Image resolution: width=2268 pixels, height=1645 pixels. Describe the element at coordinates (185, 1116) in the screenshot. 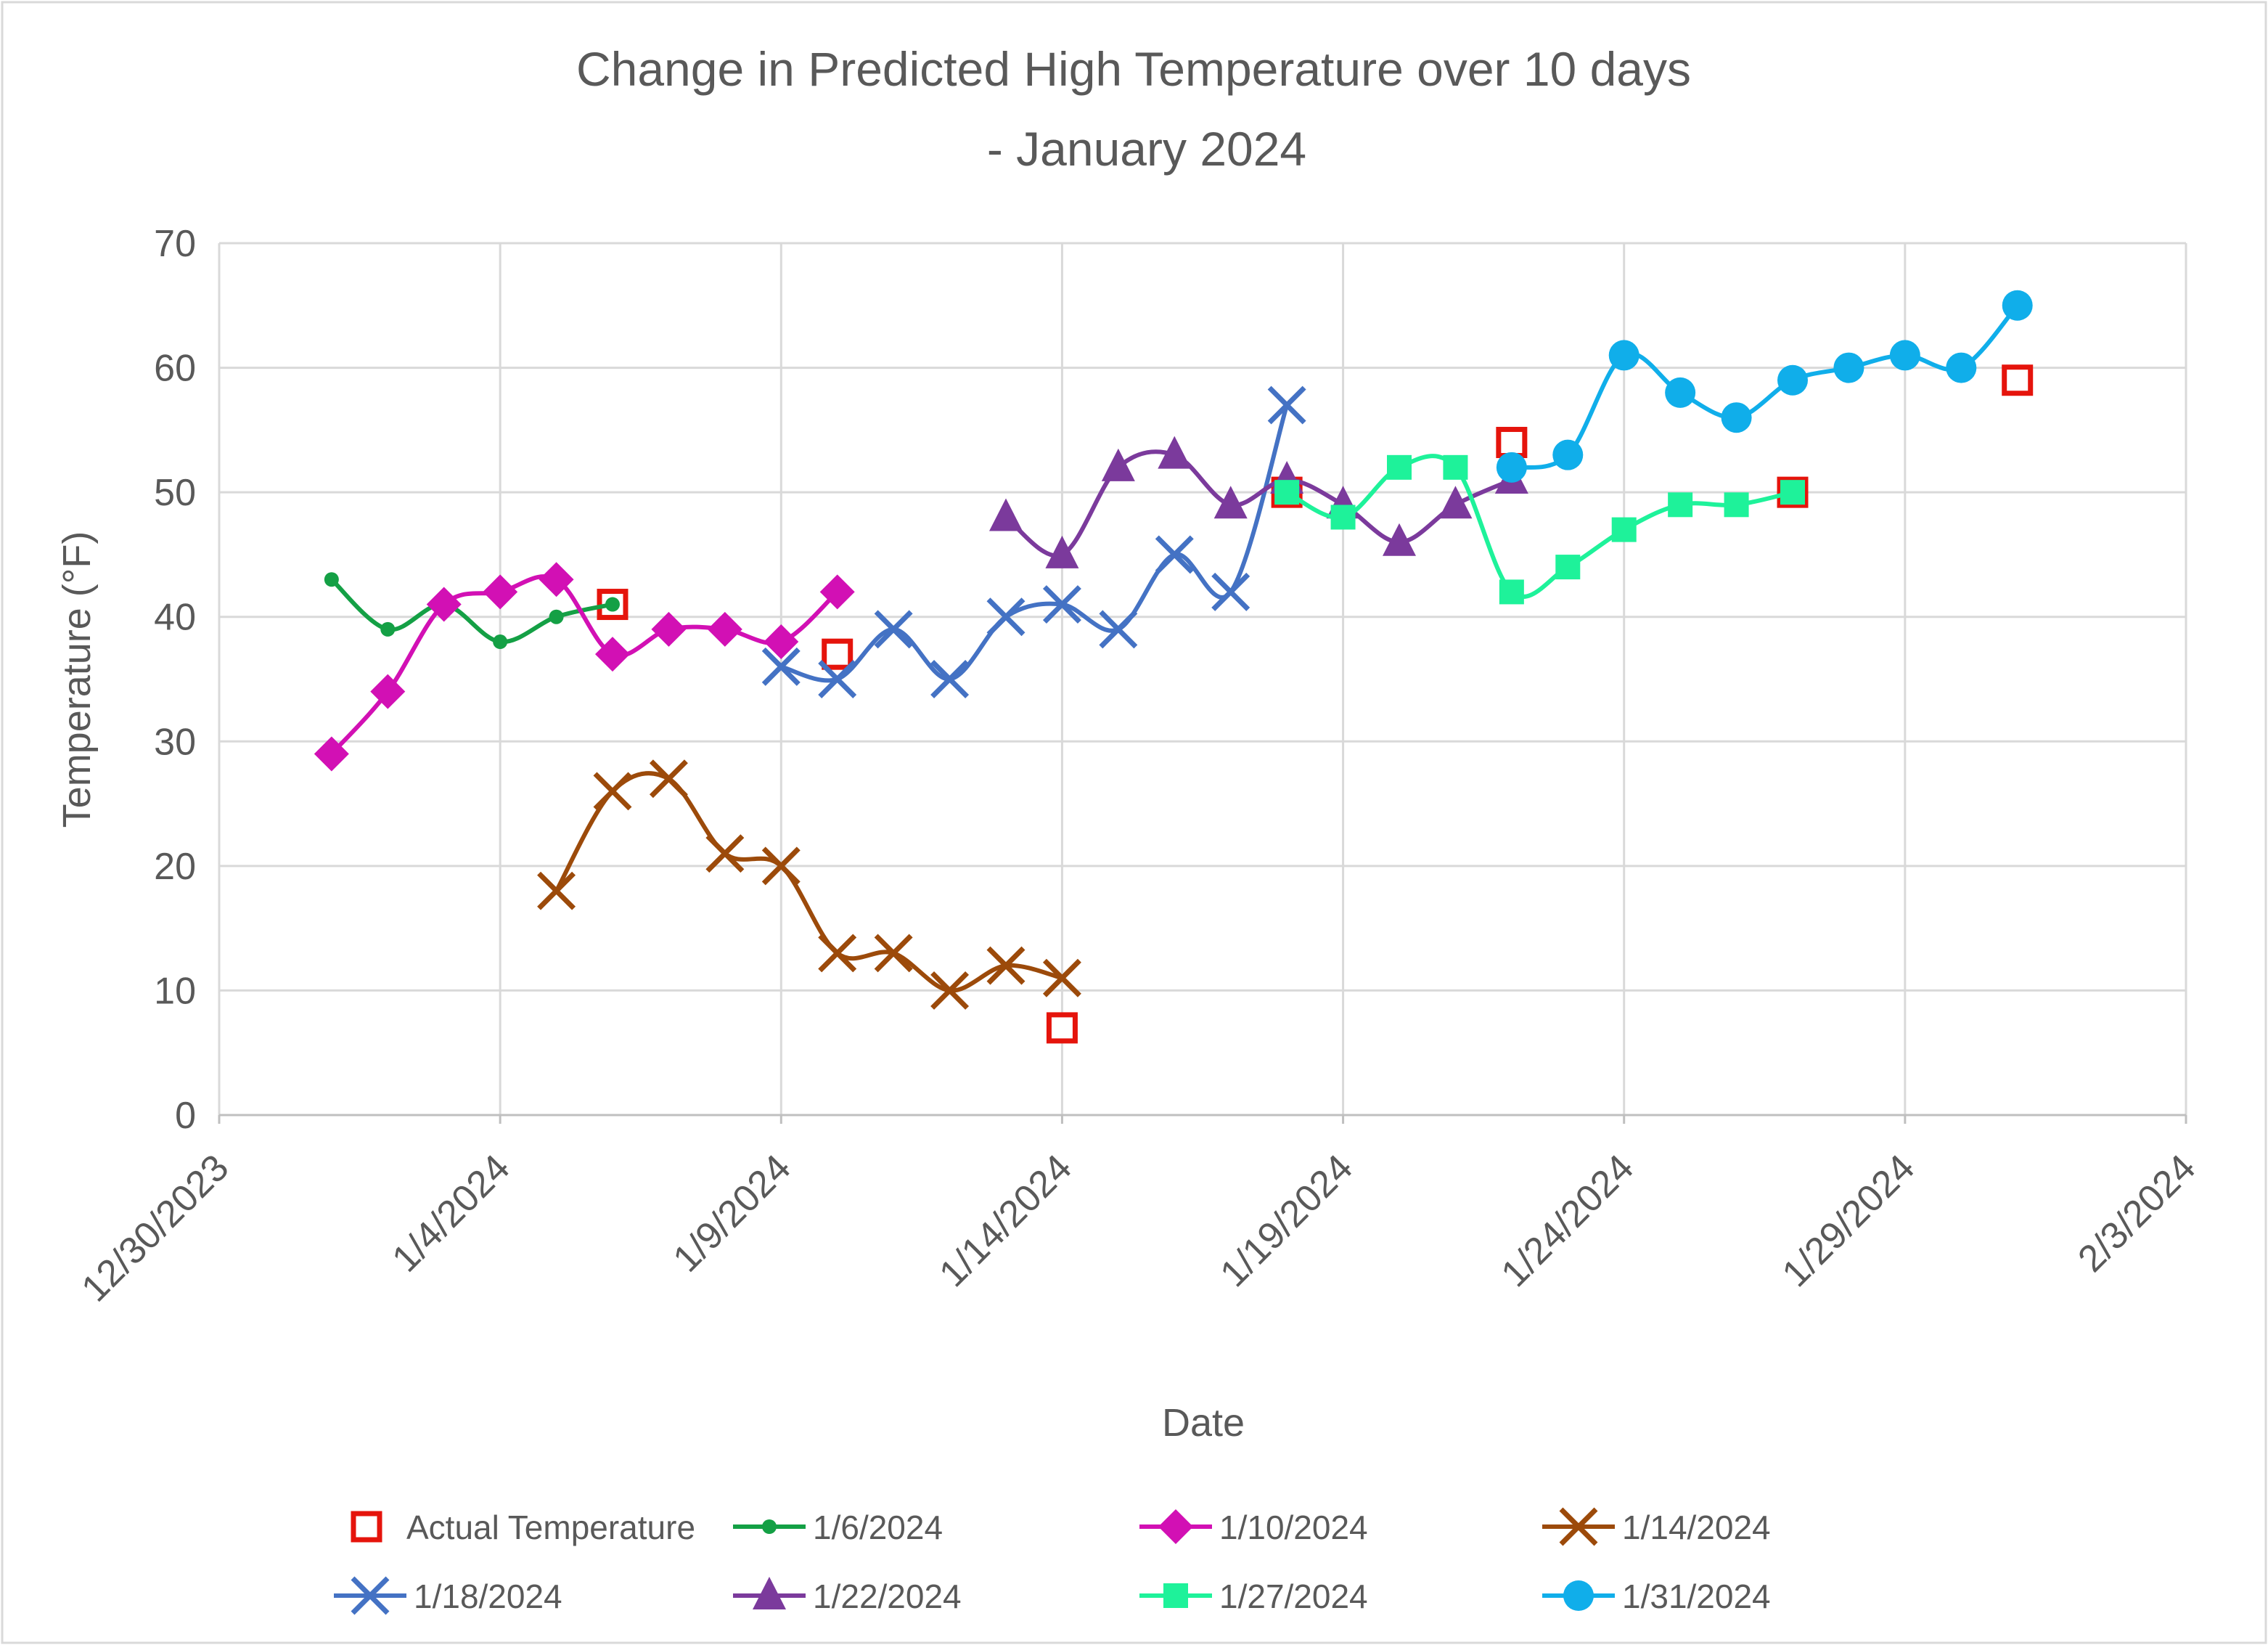

I see `y-tick-label: 0` at that location.